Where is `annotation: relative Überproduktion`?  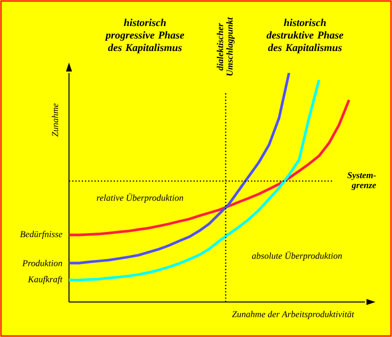 annotation: relative Überproduktion is located at coordinates (140, 198).